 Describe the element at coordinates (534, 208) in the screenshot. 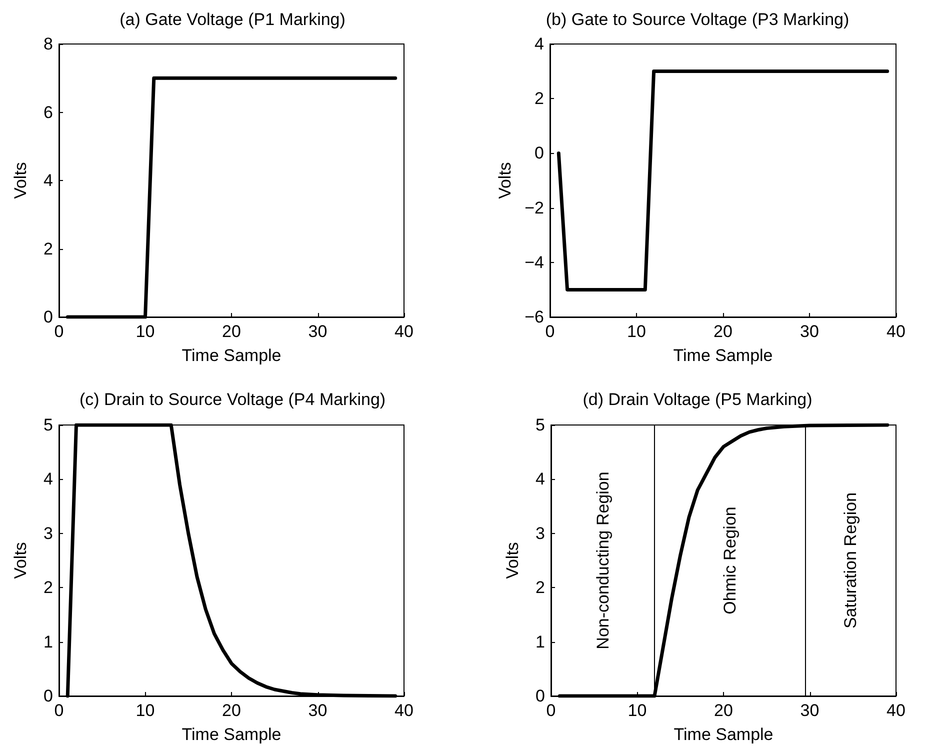

I see `y-tick-label: −2` at that location.